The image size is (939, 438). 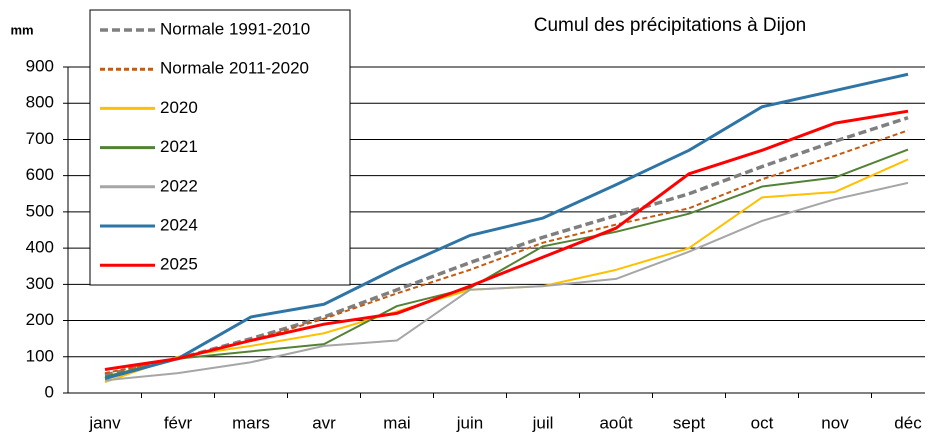 I want to click on legend-label: 2024, so click(x=179, y=224).